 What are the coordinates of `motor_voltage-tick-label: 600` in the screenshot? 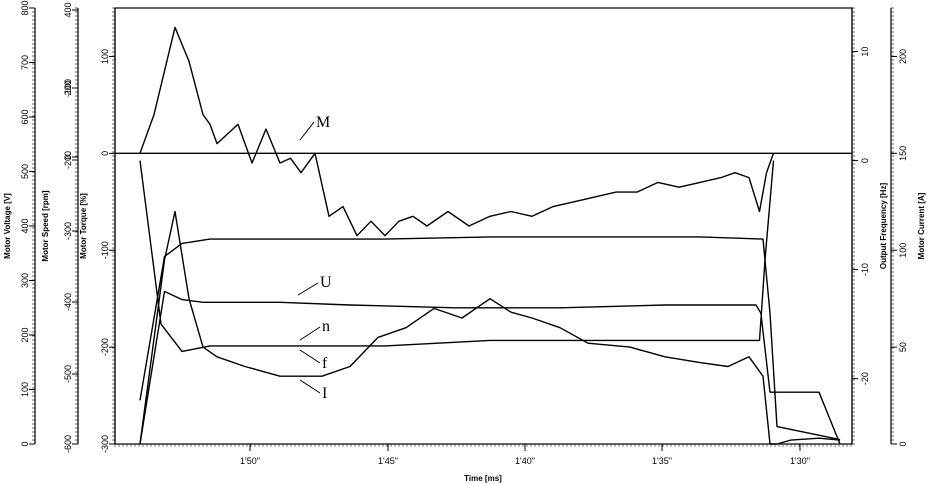 It's located at (25, 116).